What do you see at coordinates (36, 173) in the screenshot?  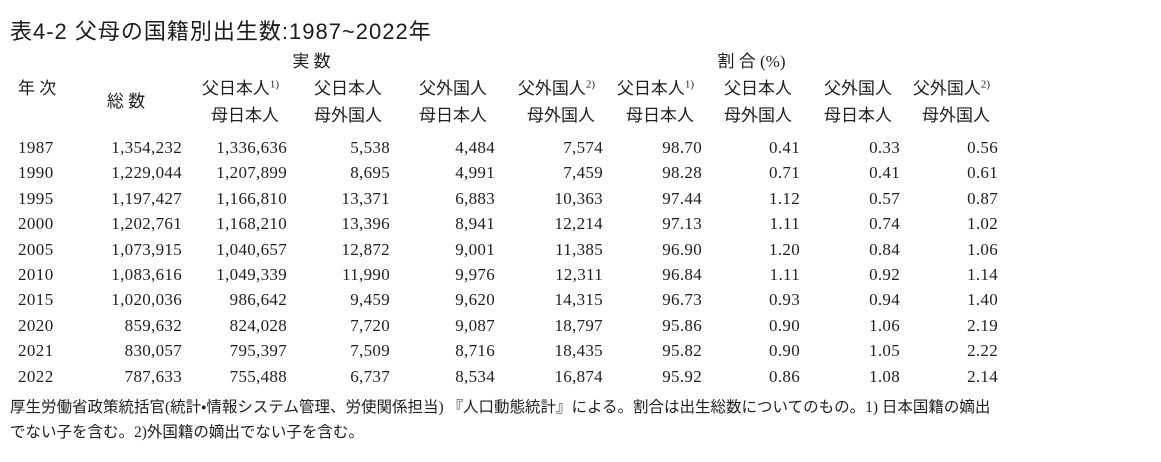 I see `year-cell: 1990` at bounding box center [36, 173].